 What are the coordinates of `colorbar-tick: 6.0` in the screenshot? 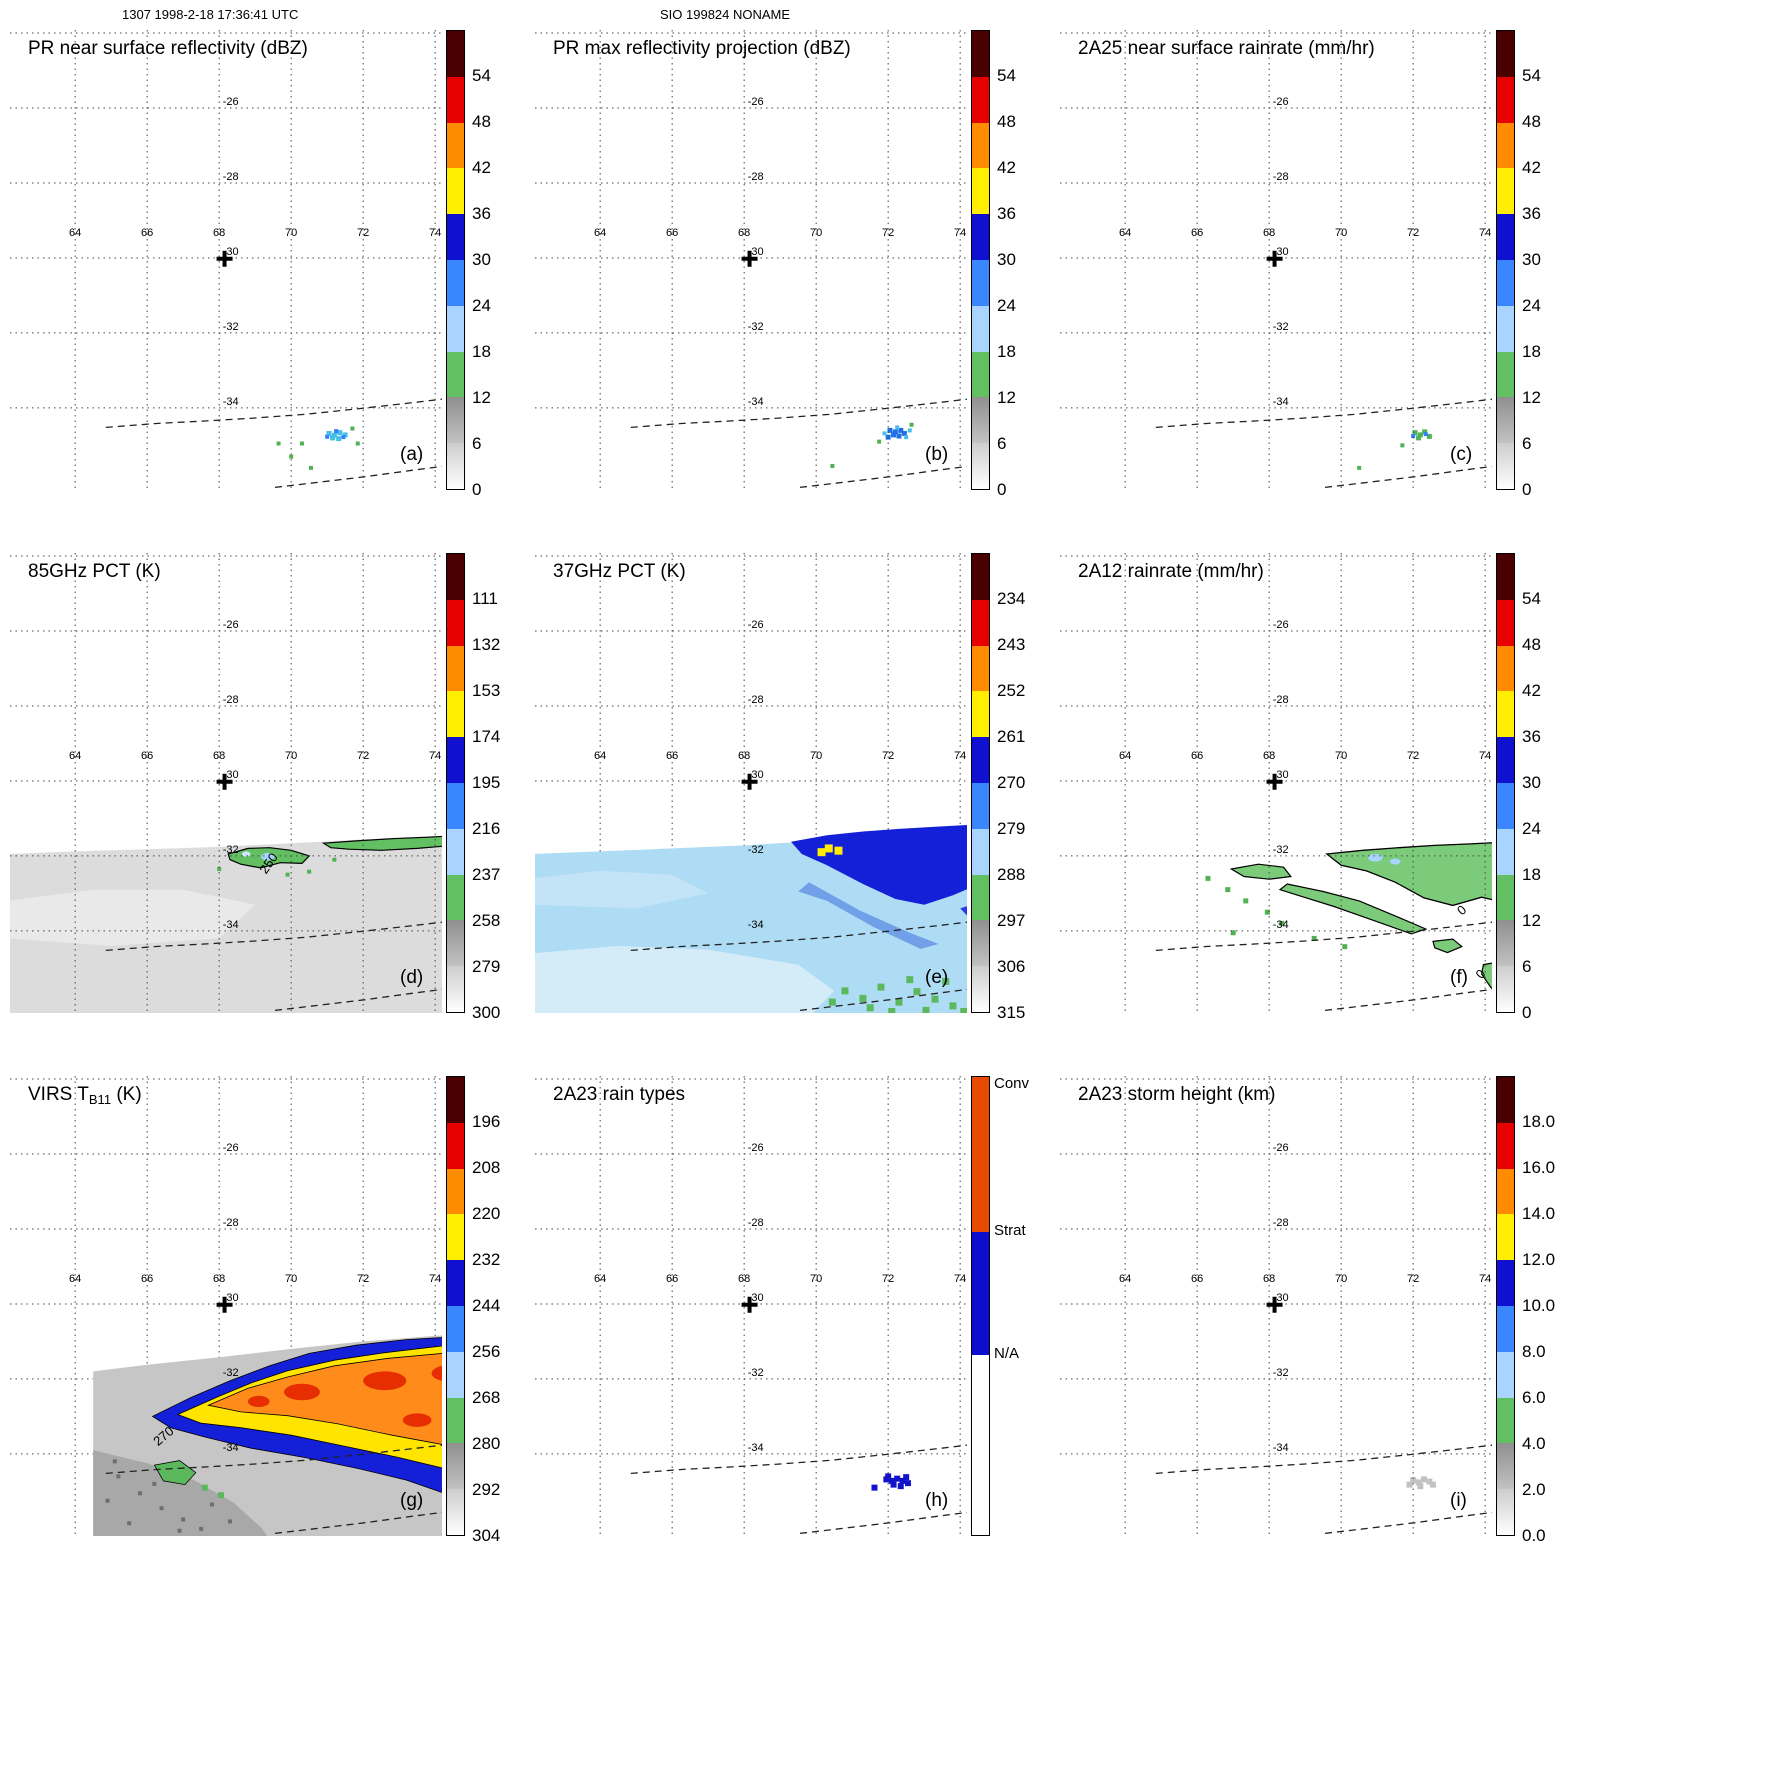 It's located at (1534, 1397).